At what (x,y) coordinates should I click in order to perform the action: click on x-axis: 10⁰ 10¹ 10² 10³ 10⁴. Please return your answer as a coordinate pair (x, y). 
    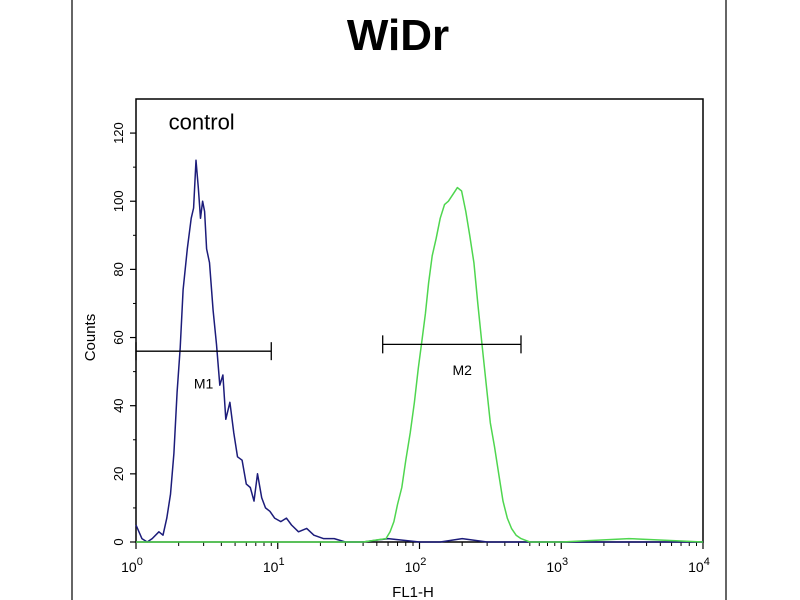
    Looking at the image, I should click on (415, 558).